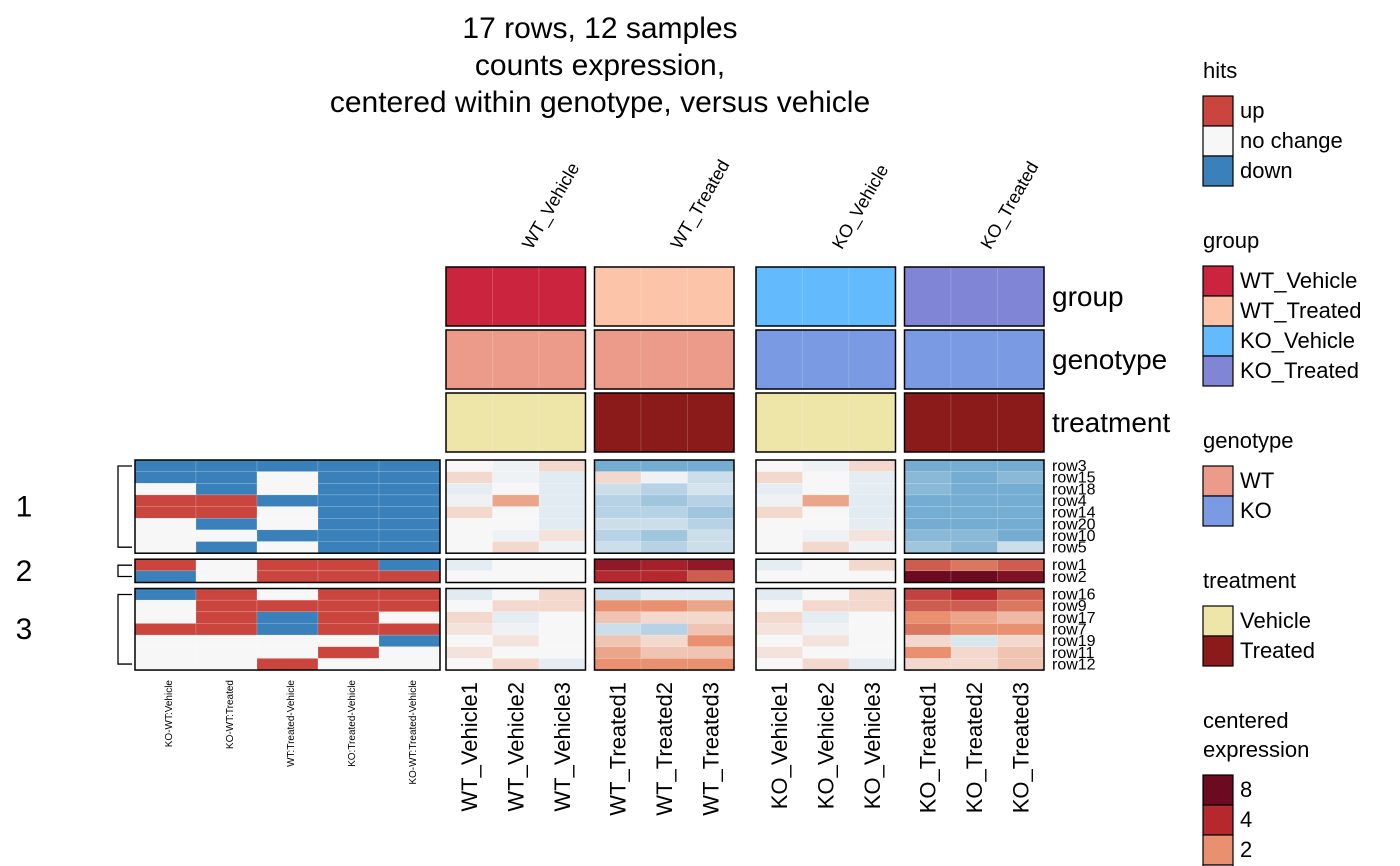 The height and width of the screenshot is (866, 1400). Describe the element at coordinates (1074, 664) in the screenshot. I see `row-label: row12` at that location.